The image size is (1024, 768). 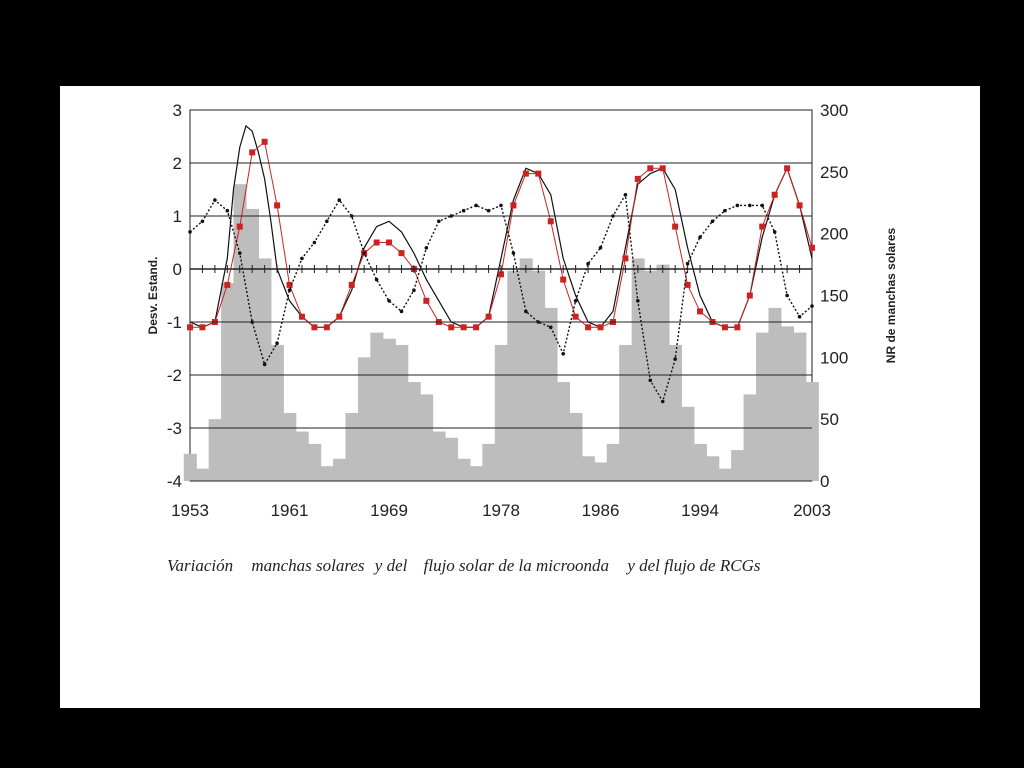 What do you see at coordinates (829, 419) in the screenshot?
I see `y-right-tick-label: 50` at bounding box center [829, 419].